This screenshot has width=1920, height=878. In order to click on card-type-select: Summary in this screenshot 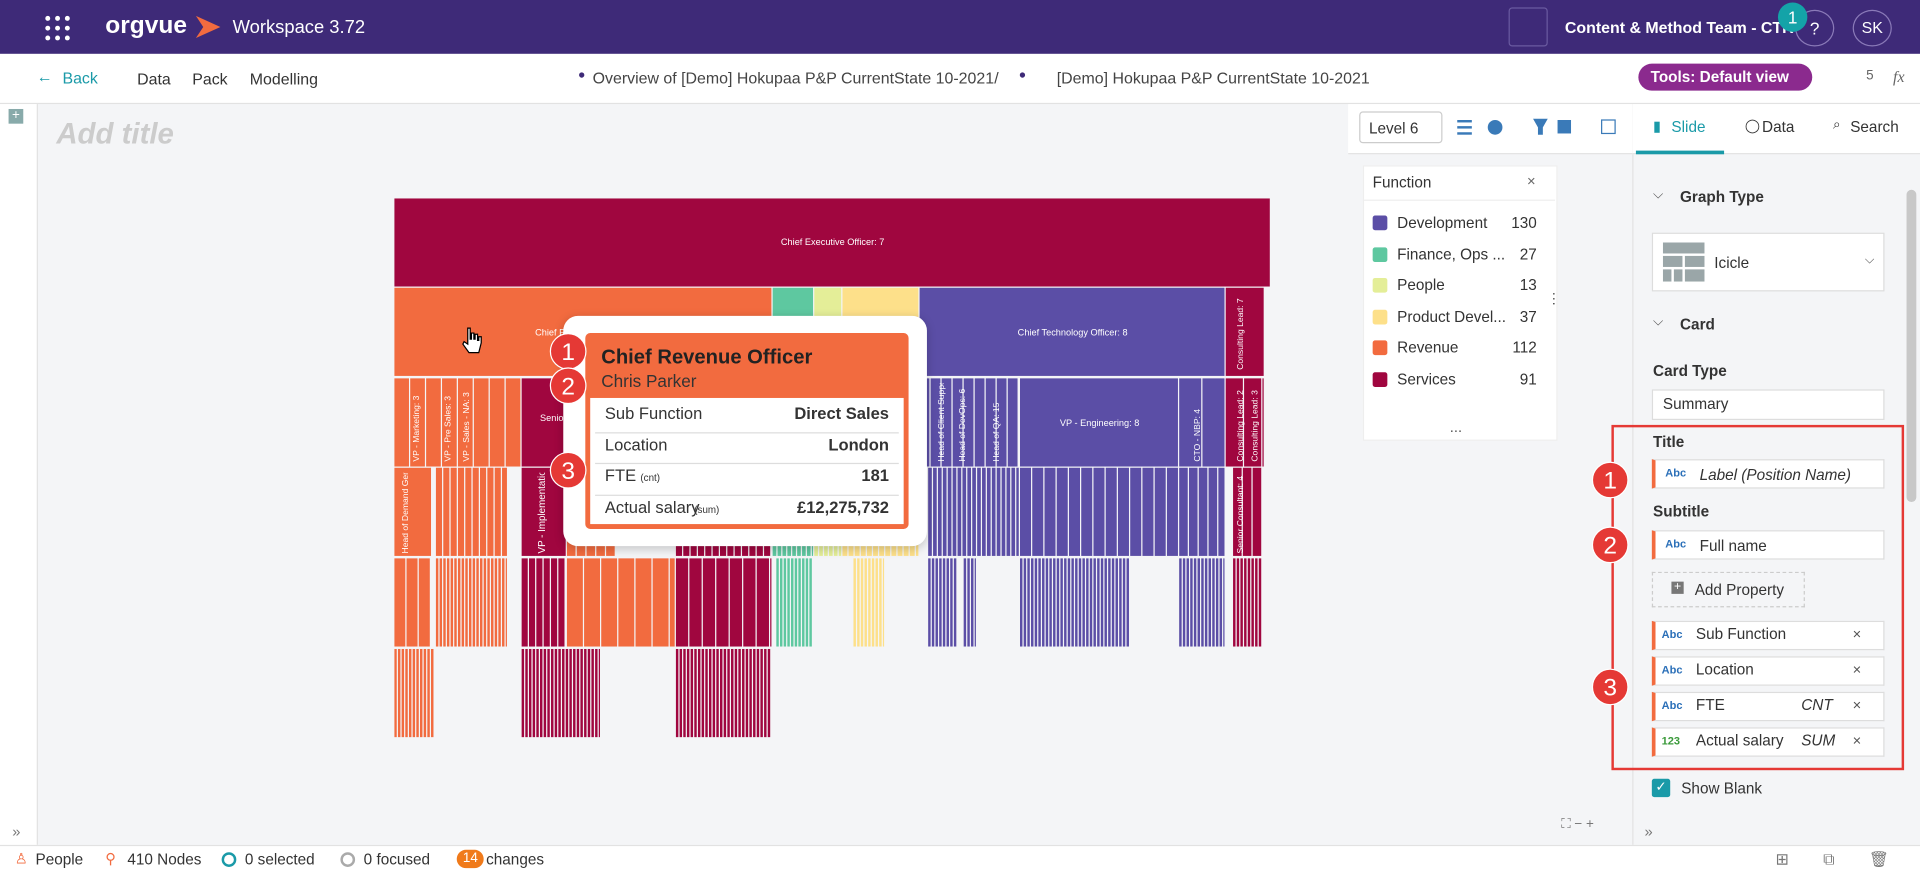, I will do `click(1768, 405)`.